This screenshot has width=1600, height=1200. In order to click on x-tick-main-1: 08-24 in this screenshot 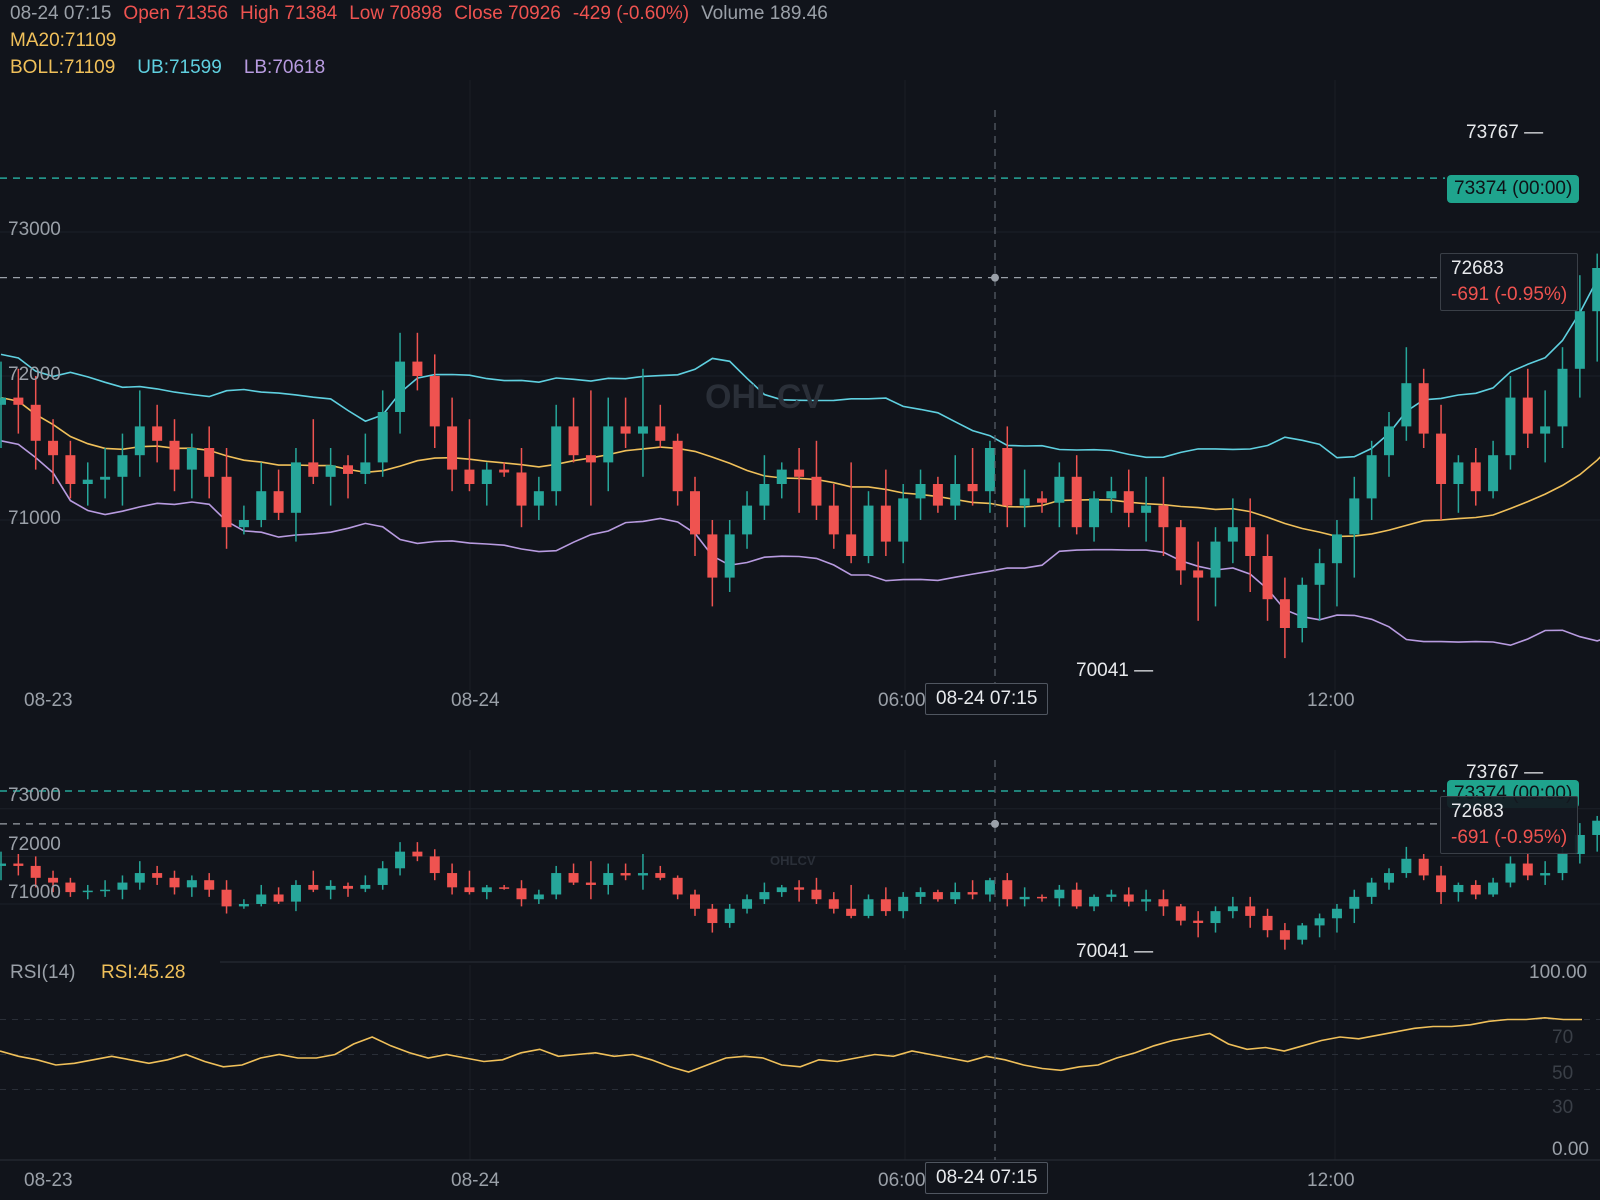, I will do `click(475, 700)`.